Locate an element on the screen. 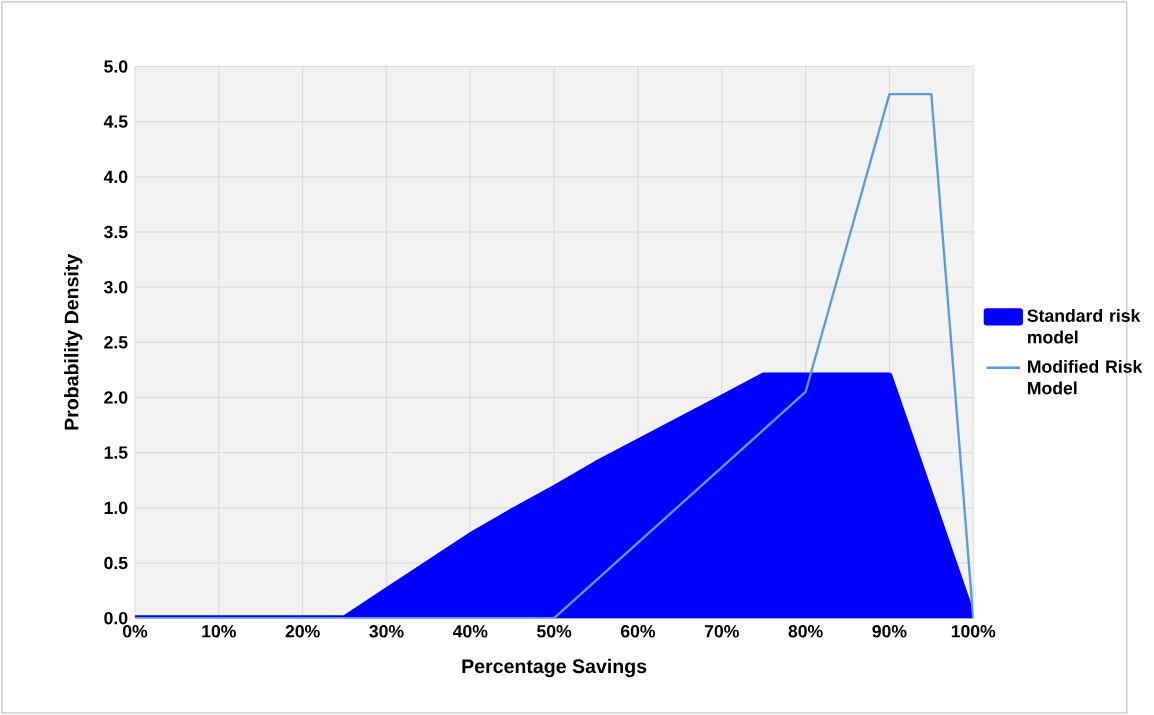  x-tick-label: 70% is located at coordinates (721, 631).